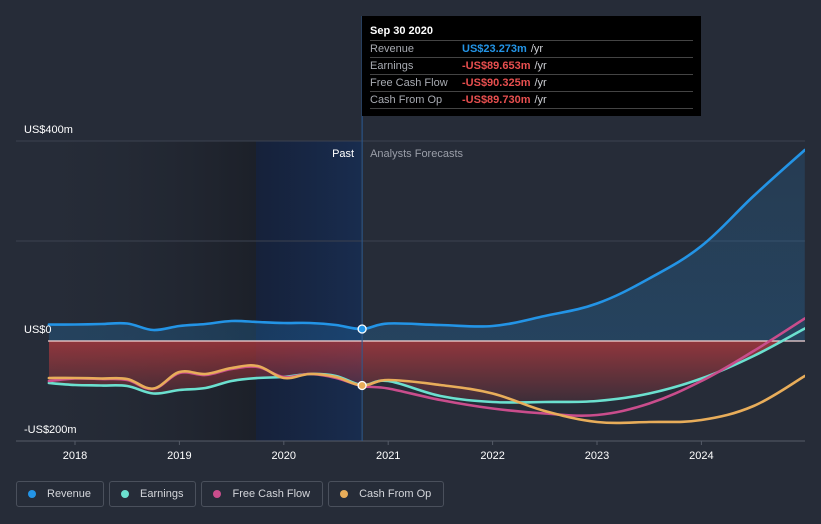 This screenshot has height=524, width=821. I want to click on legend-item-revenue: Revenue, so click(60, 494).